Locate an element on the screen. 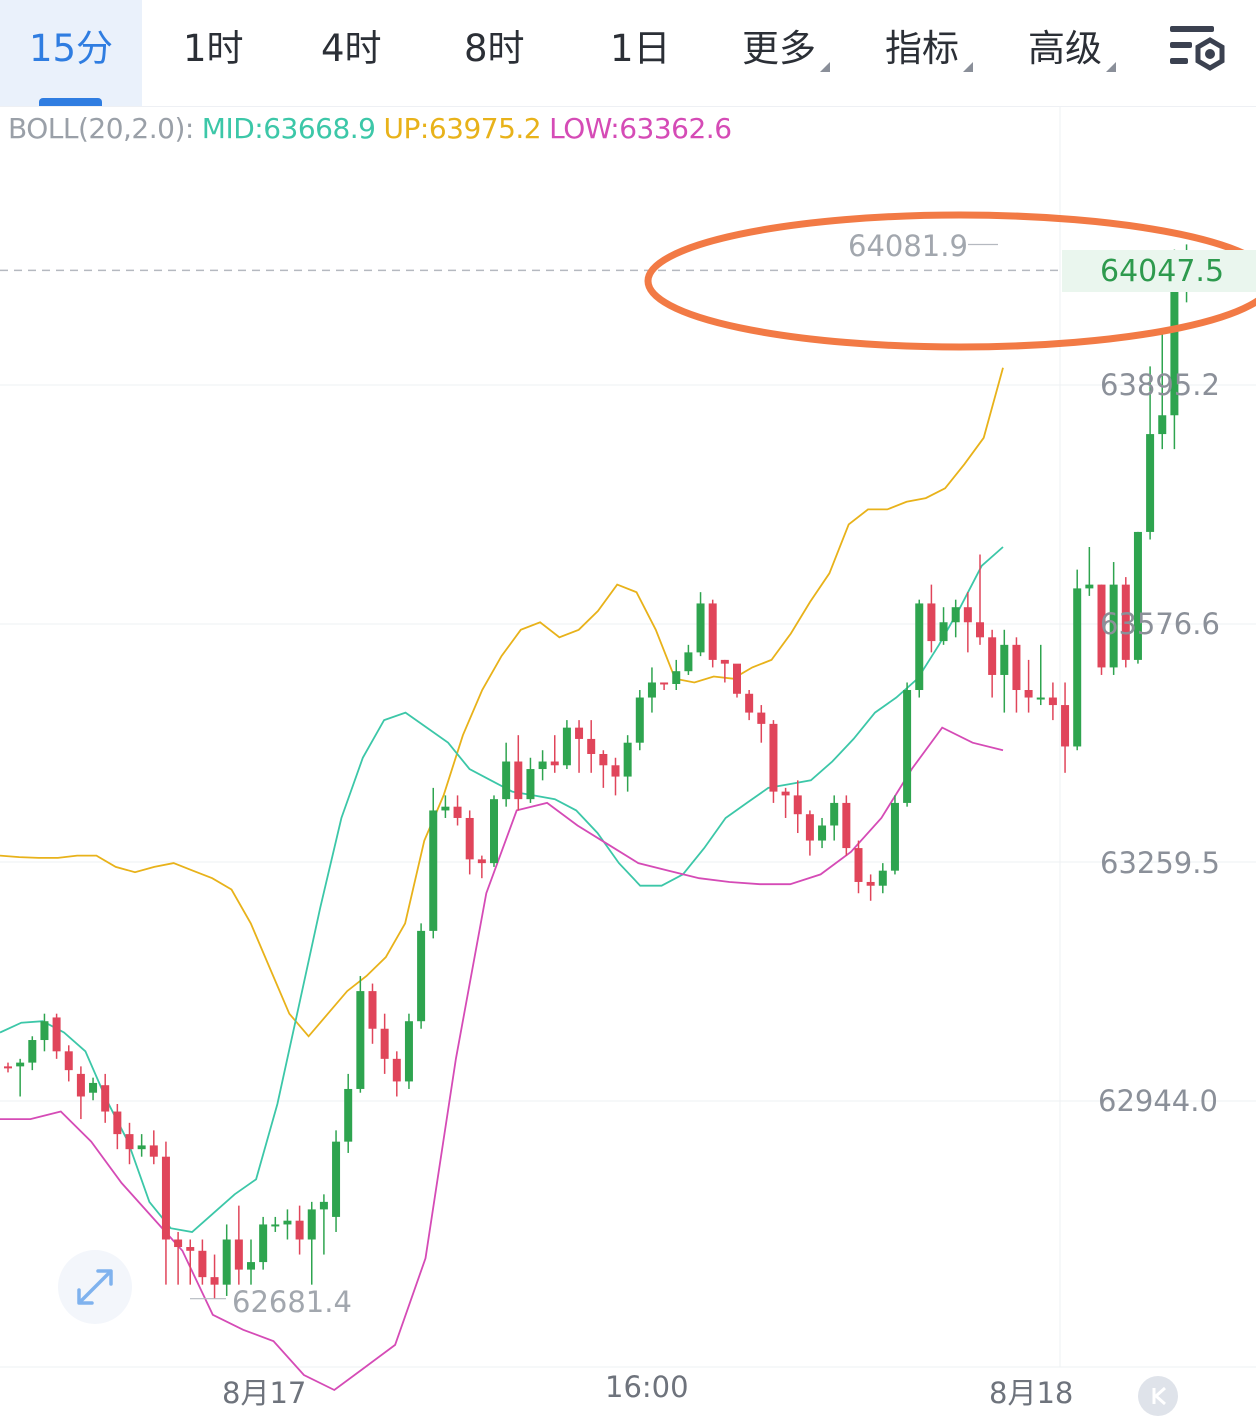 Image resolution: width=1256 pixels, height=1423 pixels. low-price-marker: 62681.4 is located at coordinates (292, 1302).